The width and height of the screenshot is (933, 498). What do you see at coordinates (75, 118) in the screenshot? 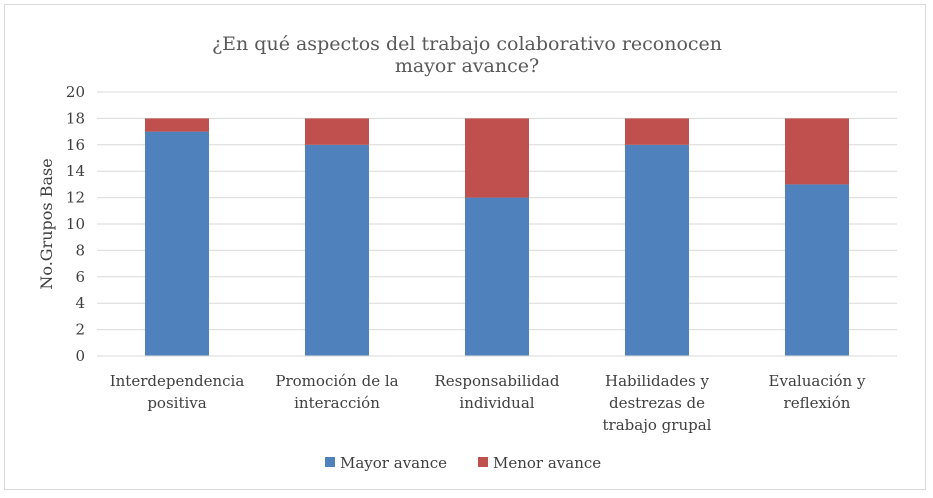
I see `y-tick-label-18: 18` at bounding box center [75, 118].